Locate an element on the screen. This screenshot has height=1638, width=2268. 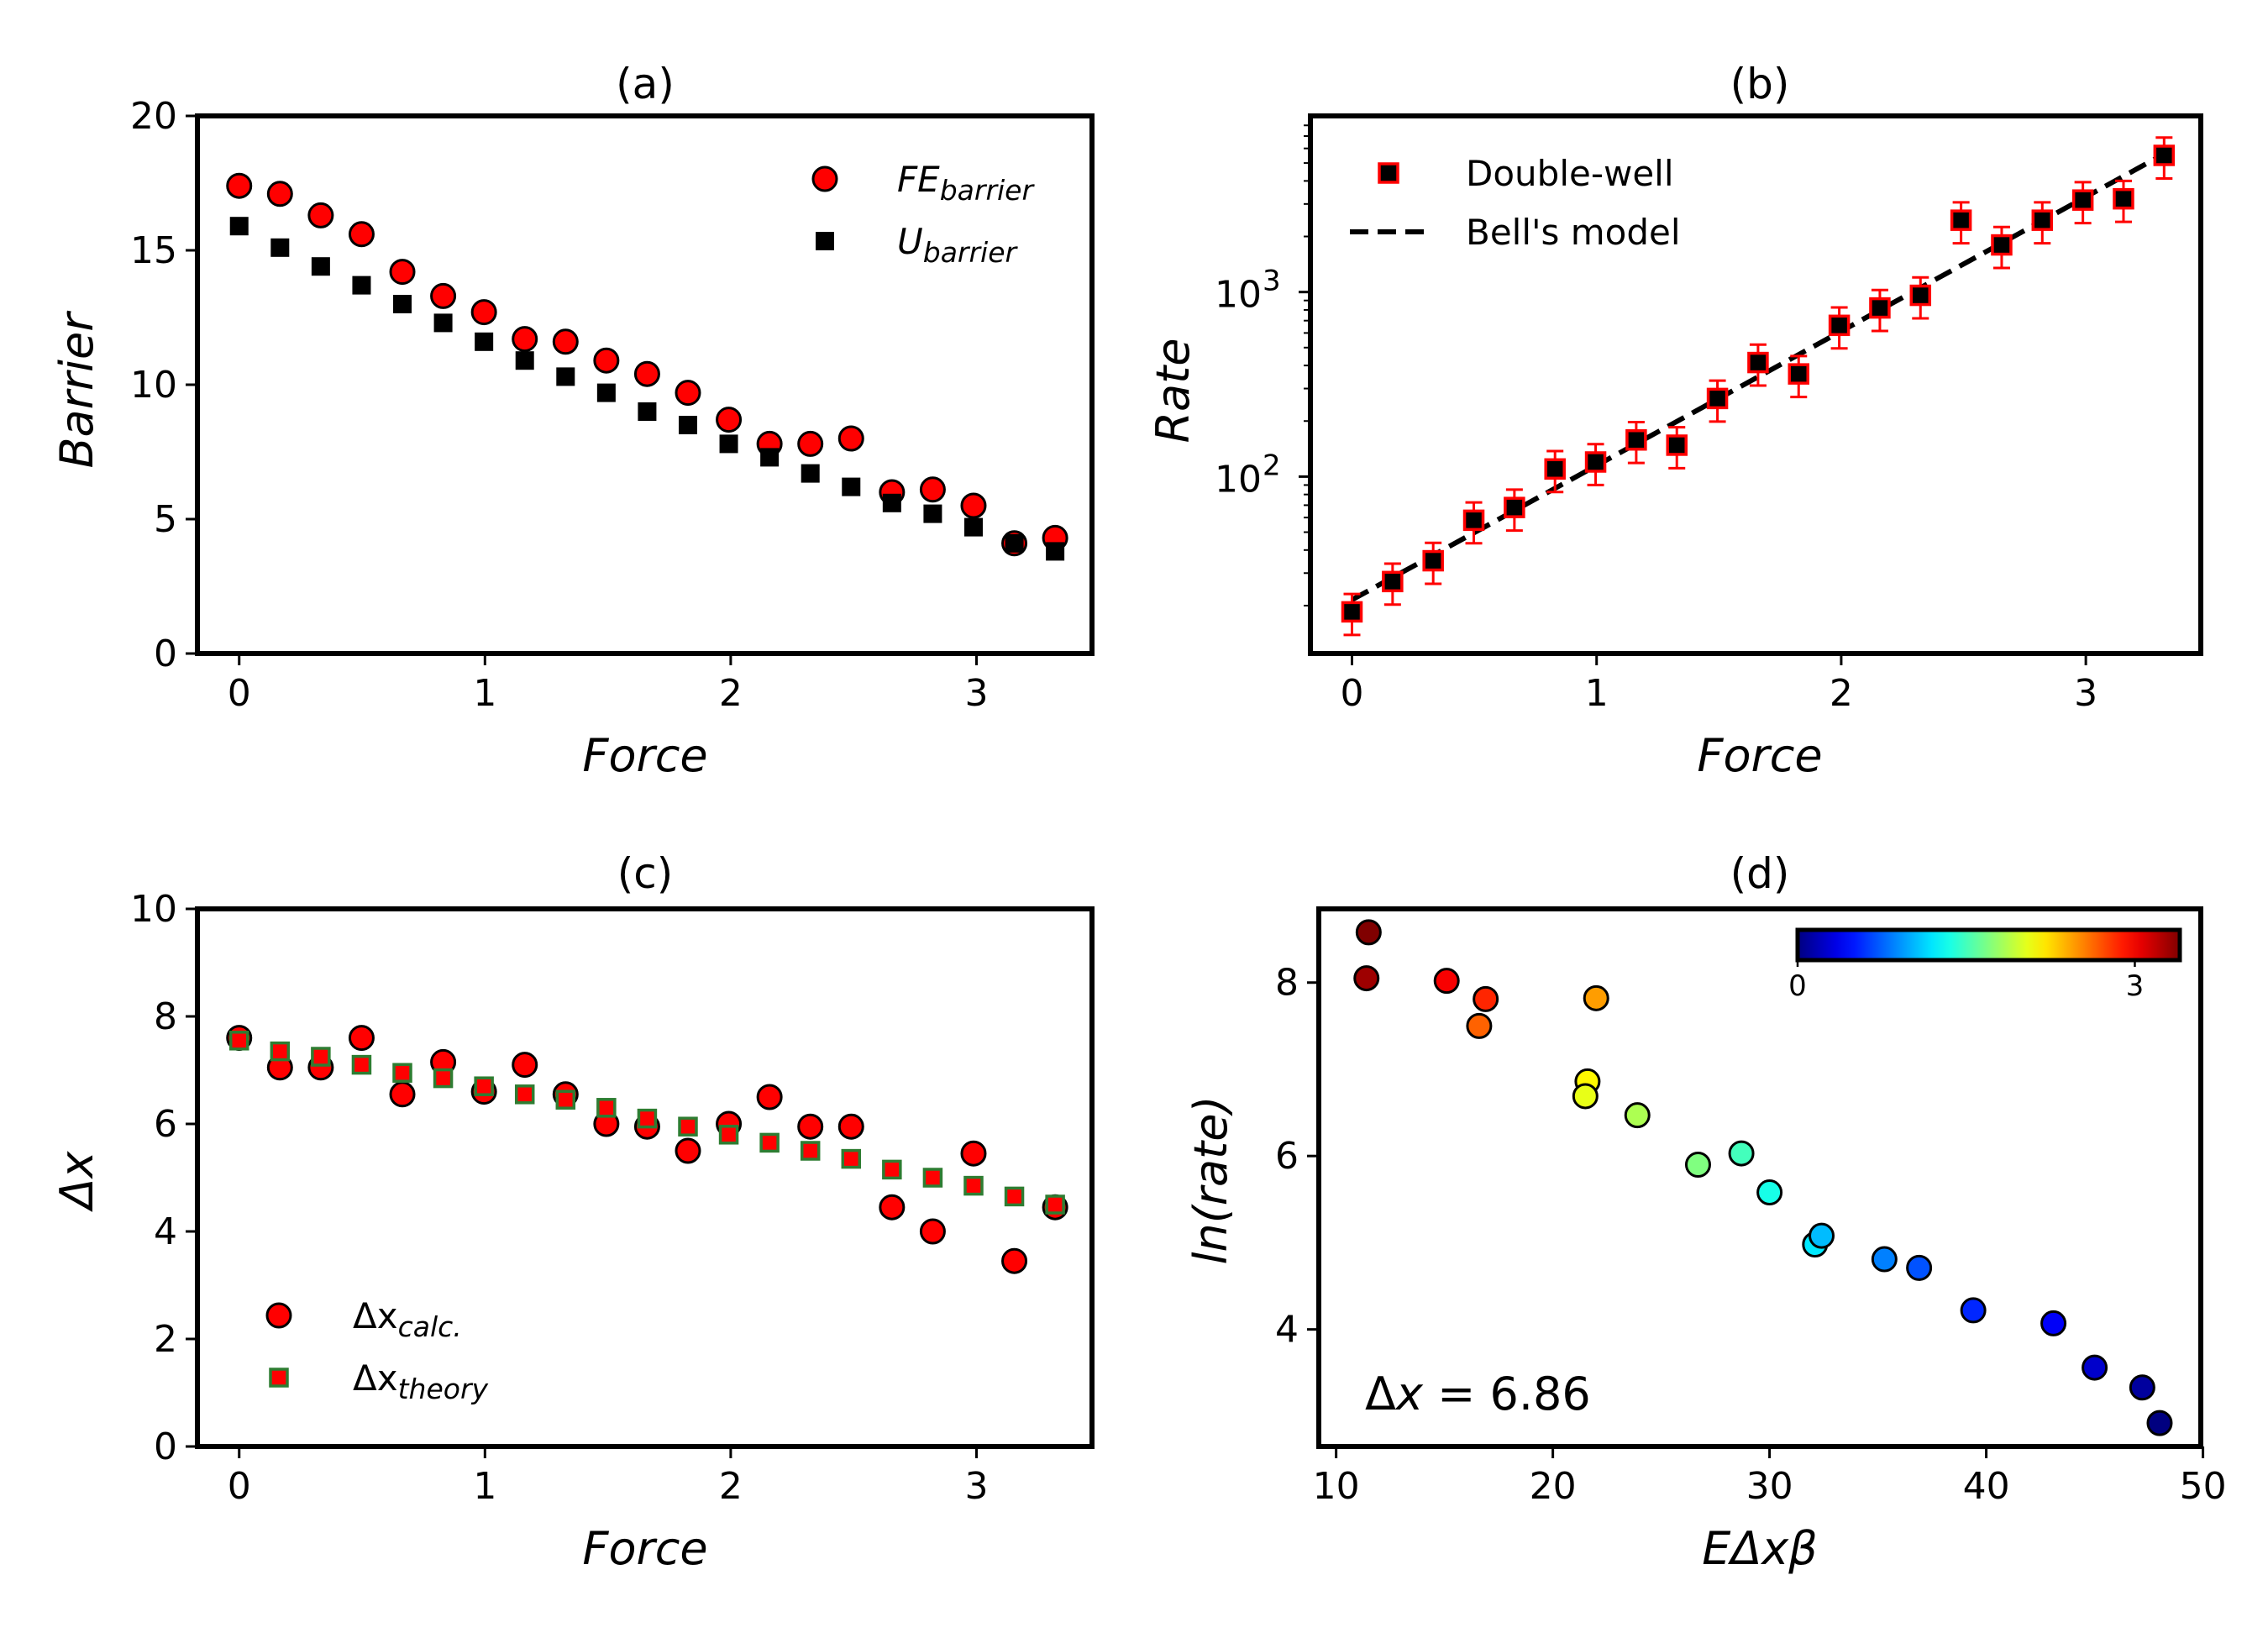
panel-d-colorbar-tick-label: 3 is located at coordinates (2135, 986).